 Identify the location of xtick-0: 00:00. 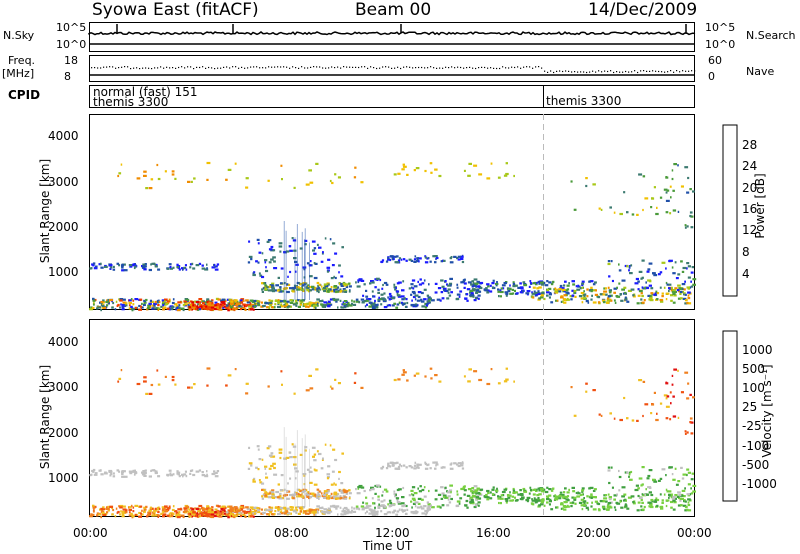
(90, 533).